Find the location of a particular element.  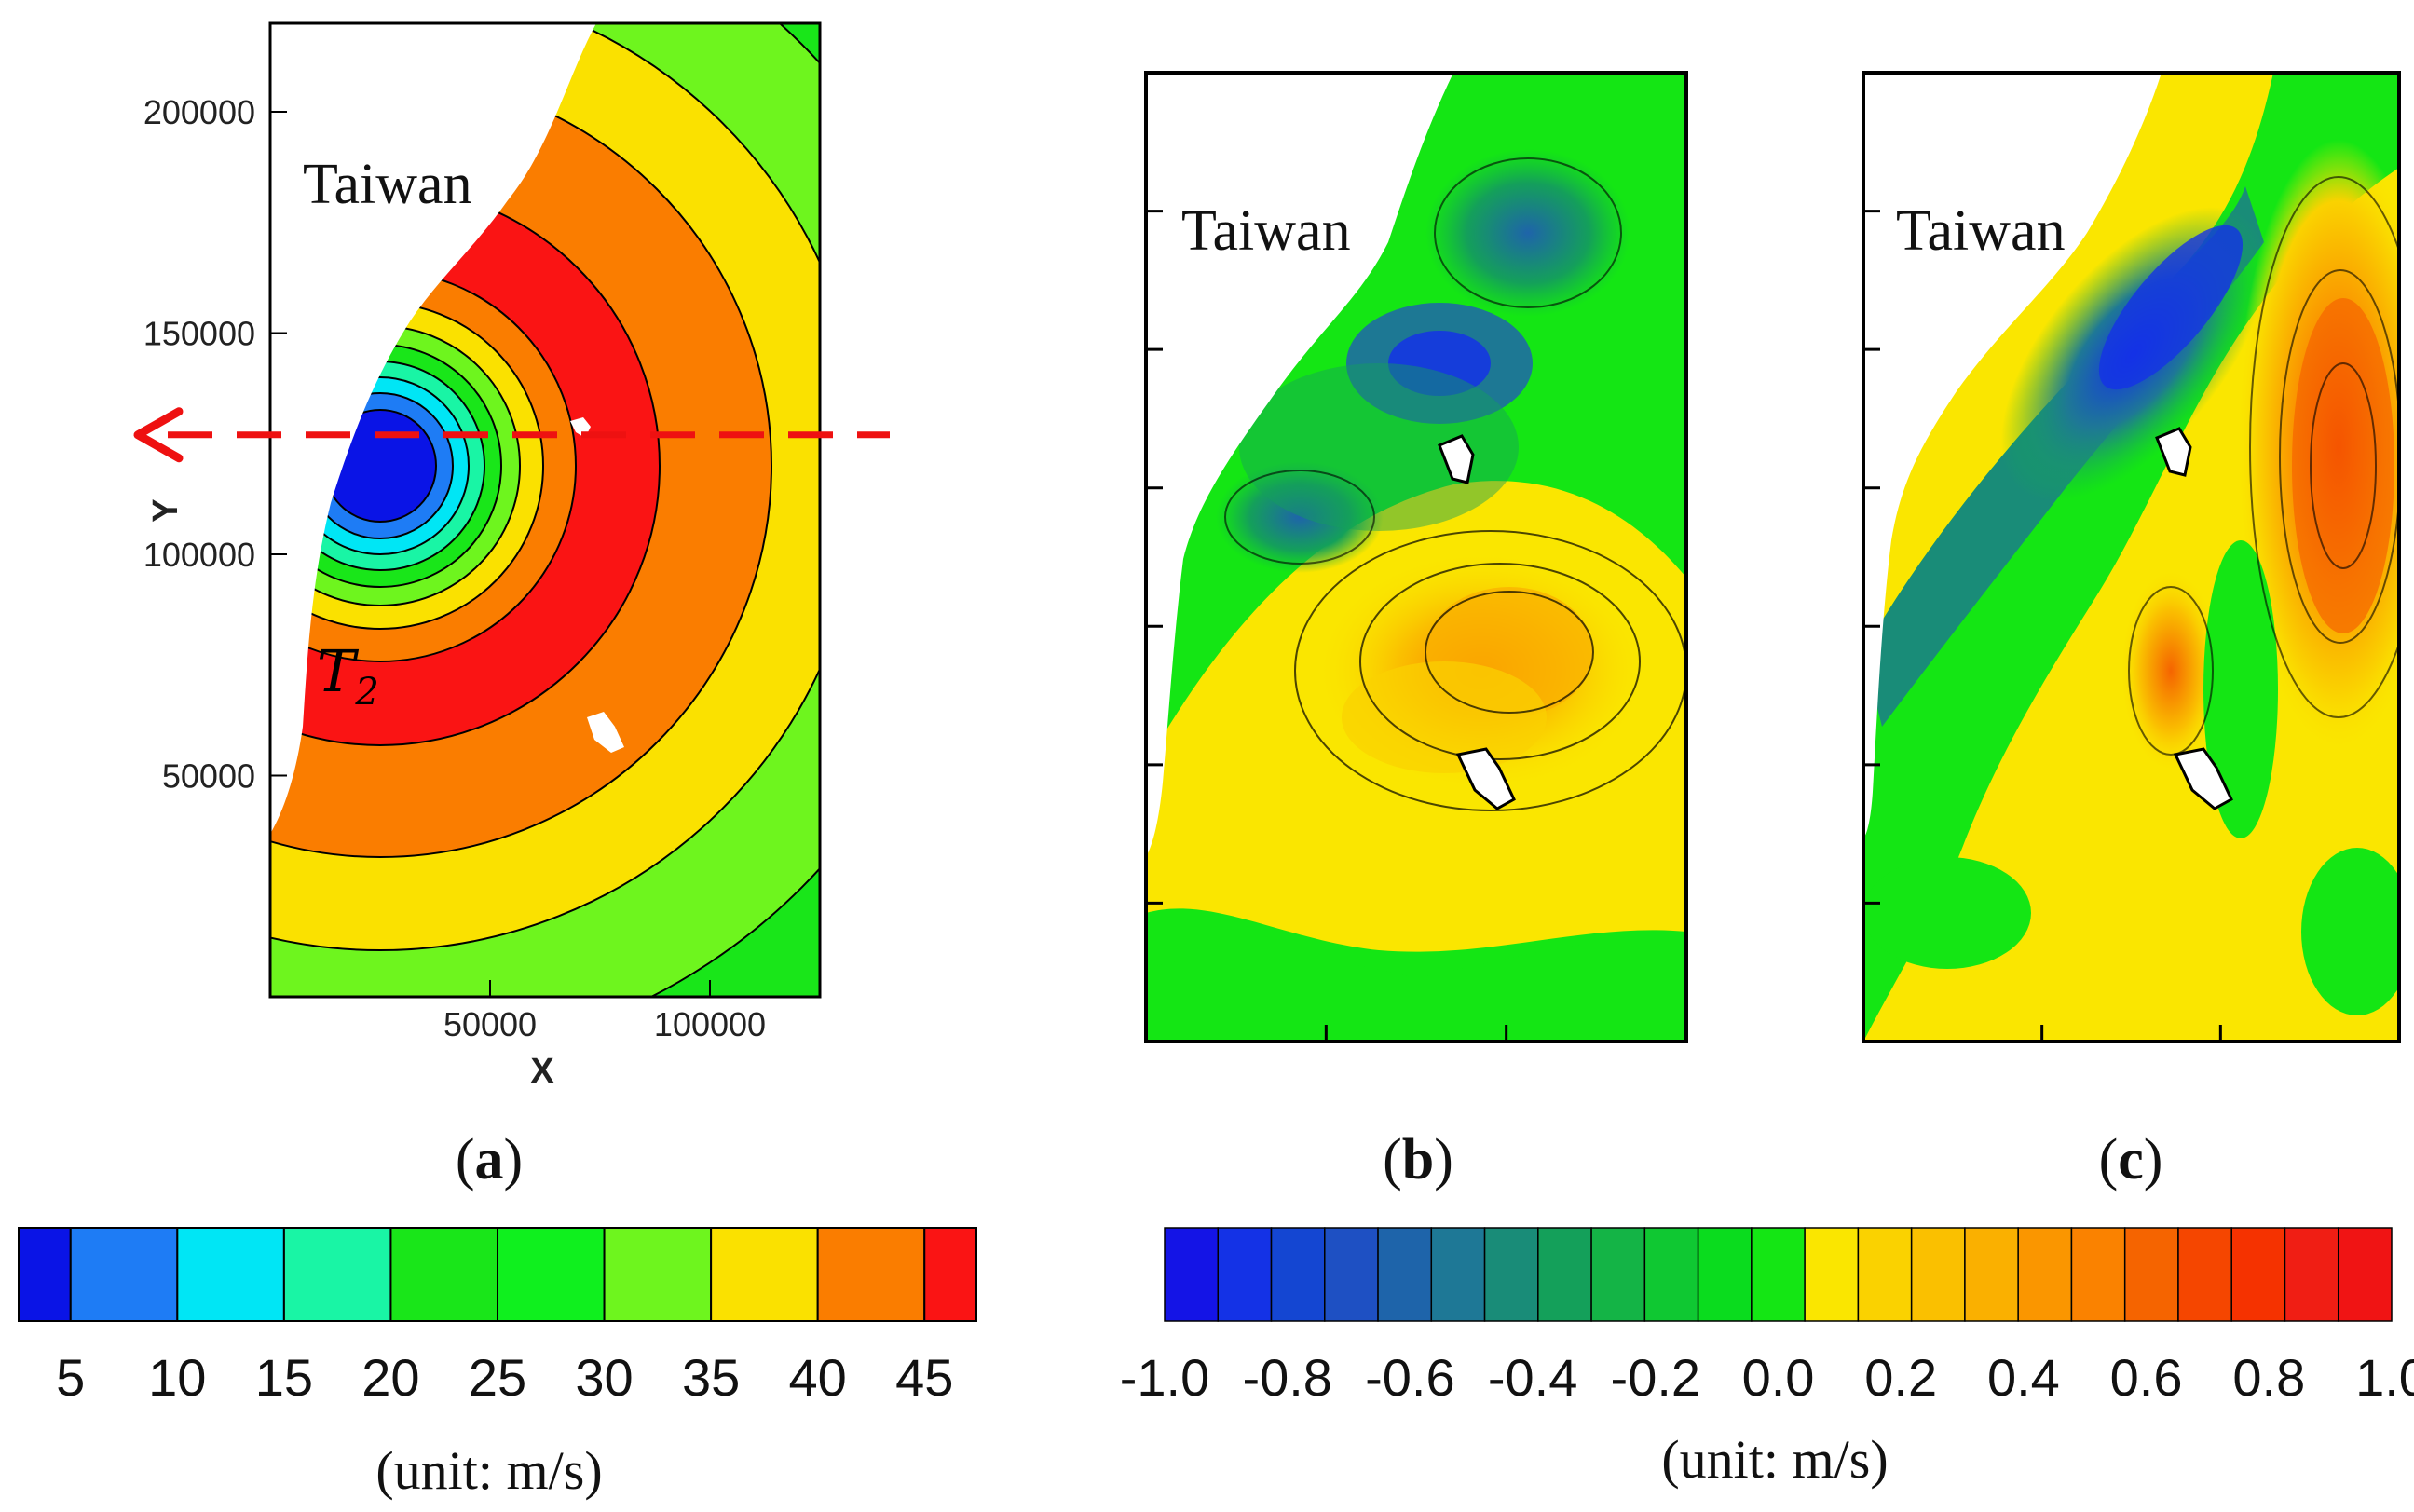

colorbar-tick-label: 0.8 is located at coordinates (2268, 1377).